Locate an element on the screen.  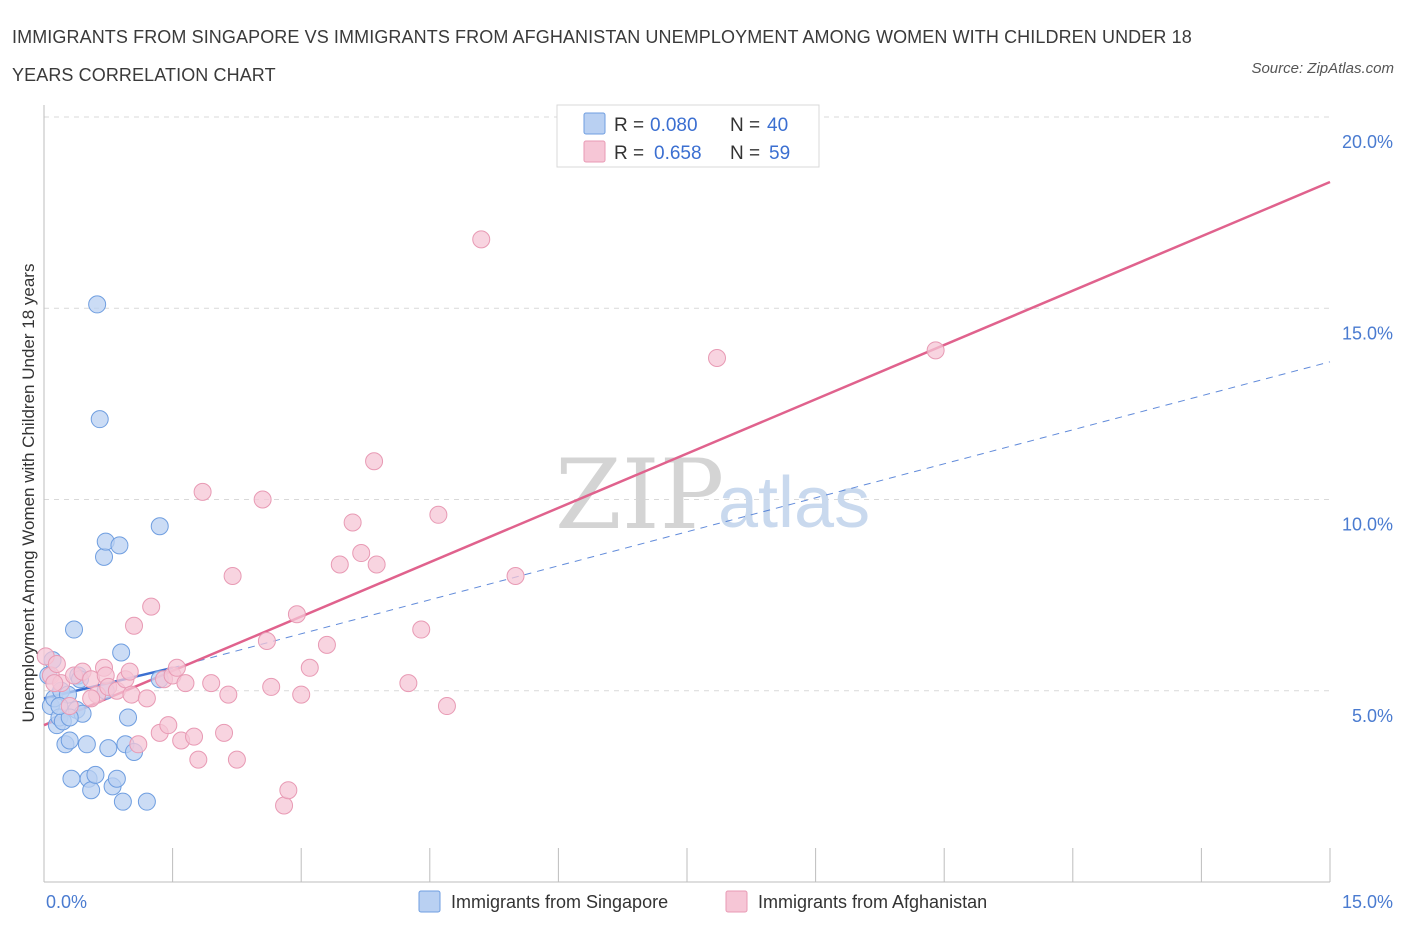
legend-r-label-0: R = is located at coordinates (629, 125).